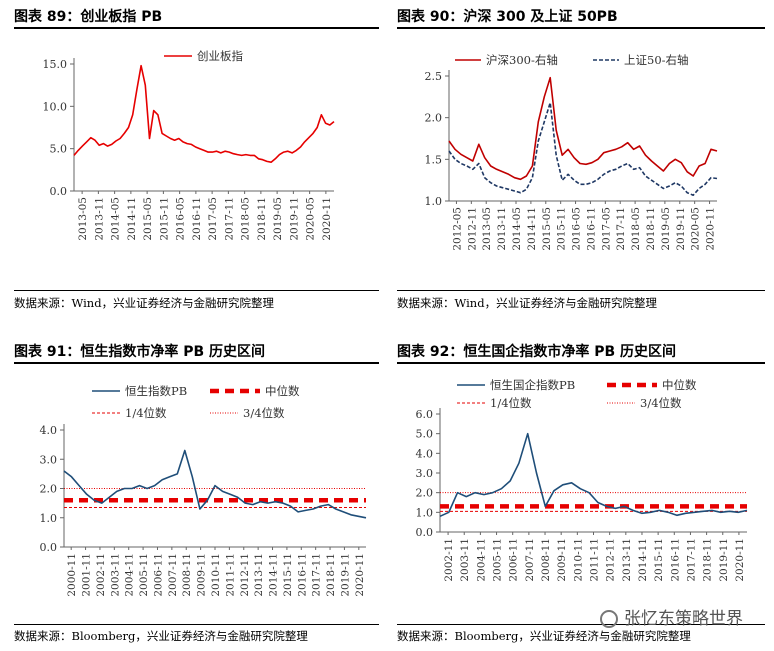 This screenshot has width=774, height=651. Describe the element at coordinates (581, 290) in the screenshot. I see `chart-90-bottom-rule` at that location.